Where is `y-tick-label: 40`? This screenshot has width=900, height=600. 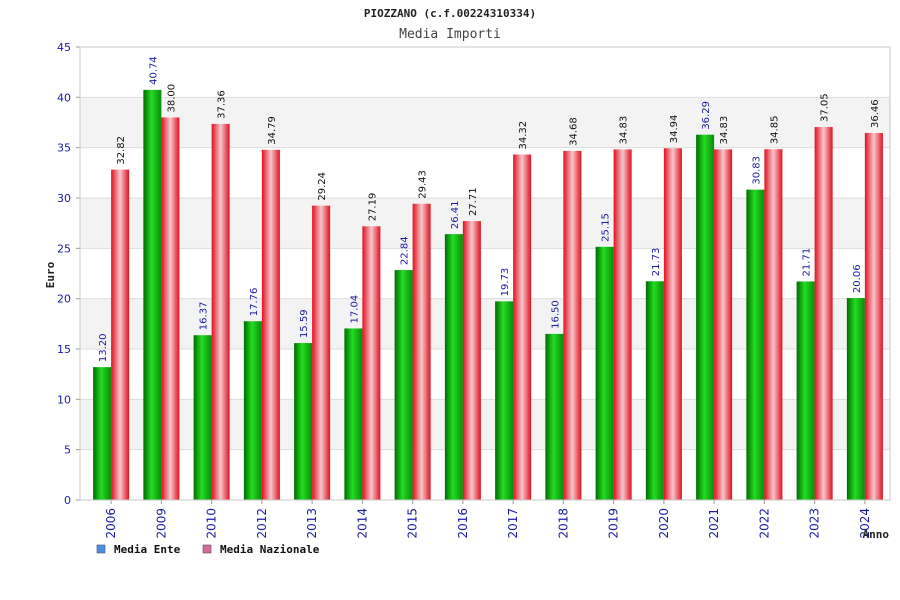 y-tick-label: 40 is located at coordinates (64, 97).